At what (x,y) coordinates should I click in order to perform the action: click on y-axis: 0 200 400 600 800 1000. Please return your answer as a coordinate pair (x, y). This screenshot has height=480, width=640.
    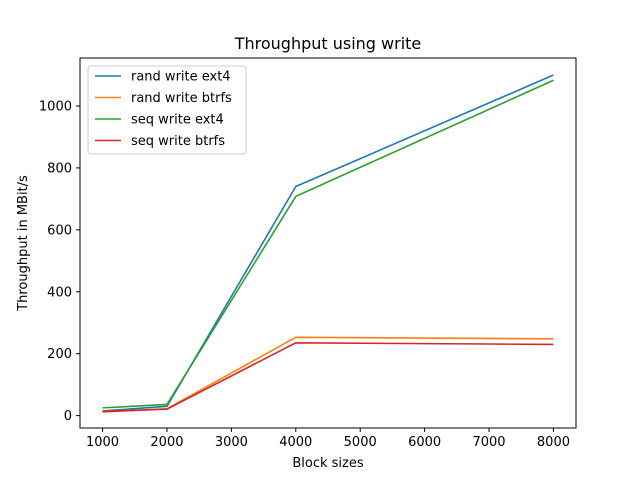
    Looking at the image, I should click on (59, 261).